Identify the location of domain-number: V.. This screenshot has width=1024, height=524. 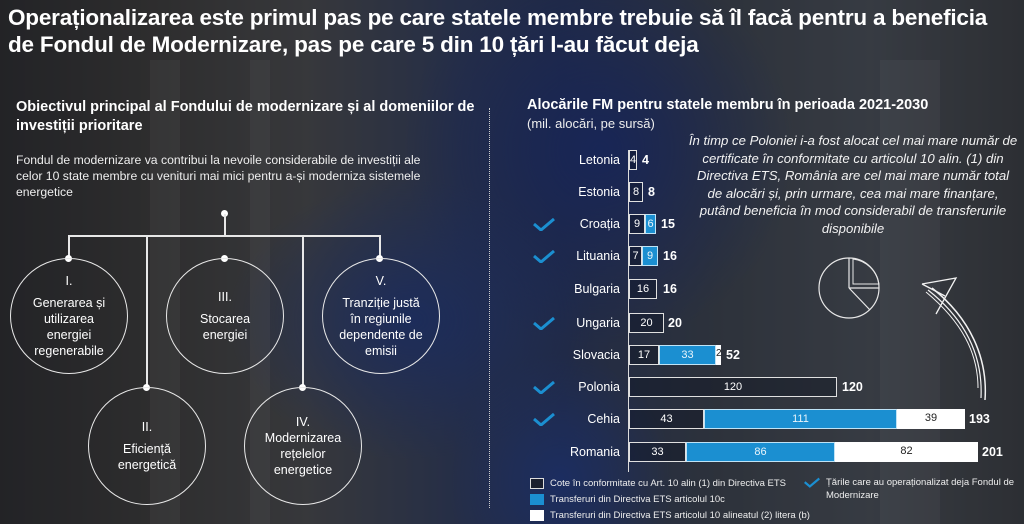
(381, 281).